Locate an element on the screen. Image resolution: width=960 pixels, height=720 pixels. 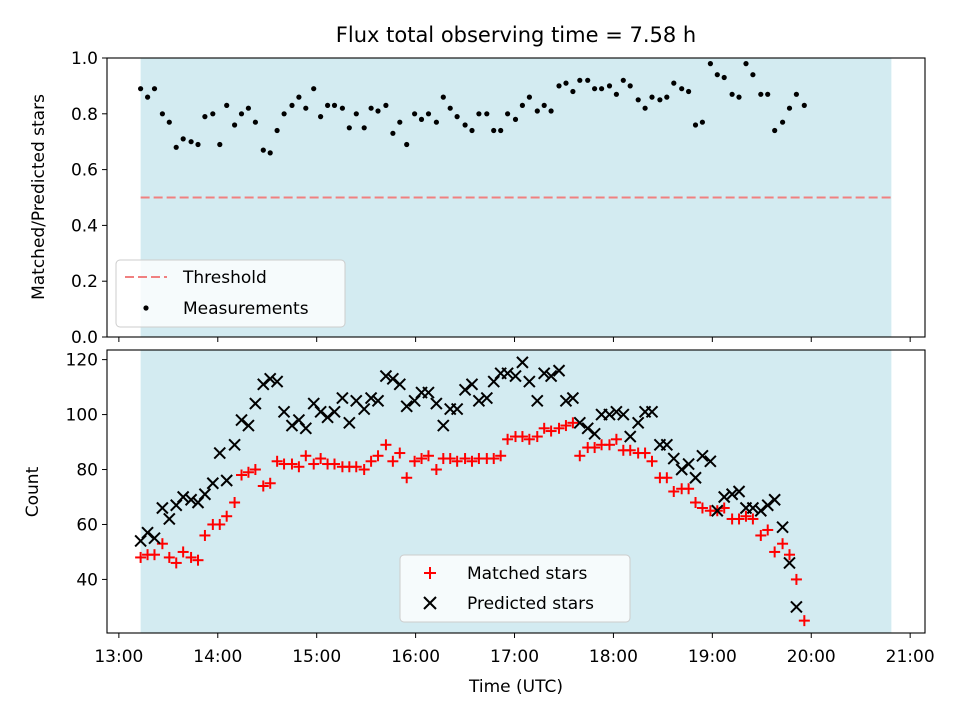
x-tick-label: 20:00 is located at coordinates (811, 657).